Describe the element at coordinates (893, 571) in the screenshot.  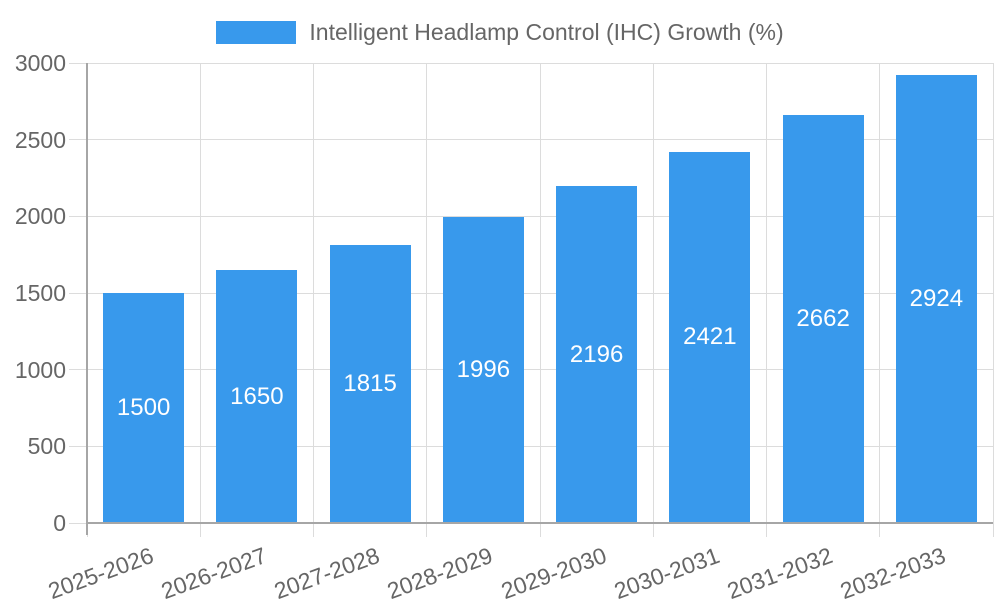
I see `x-axis-tick-label: 2032-2033` at that location.